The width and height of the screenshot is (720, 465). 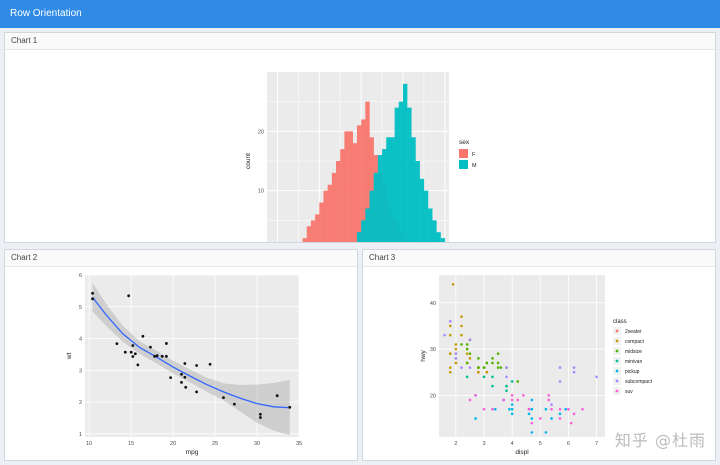 What do you see at coordinates (433, 350) in the screenshot?
I see `y-tick-label: 30` at bounding box center [433, 350].